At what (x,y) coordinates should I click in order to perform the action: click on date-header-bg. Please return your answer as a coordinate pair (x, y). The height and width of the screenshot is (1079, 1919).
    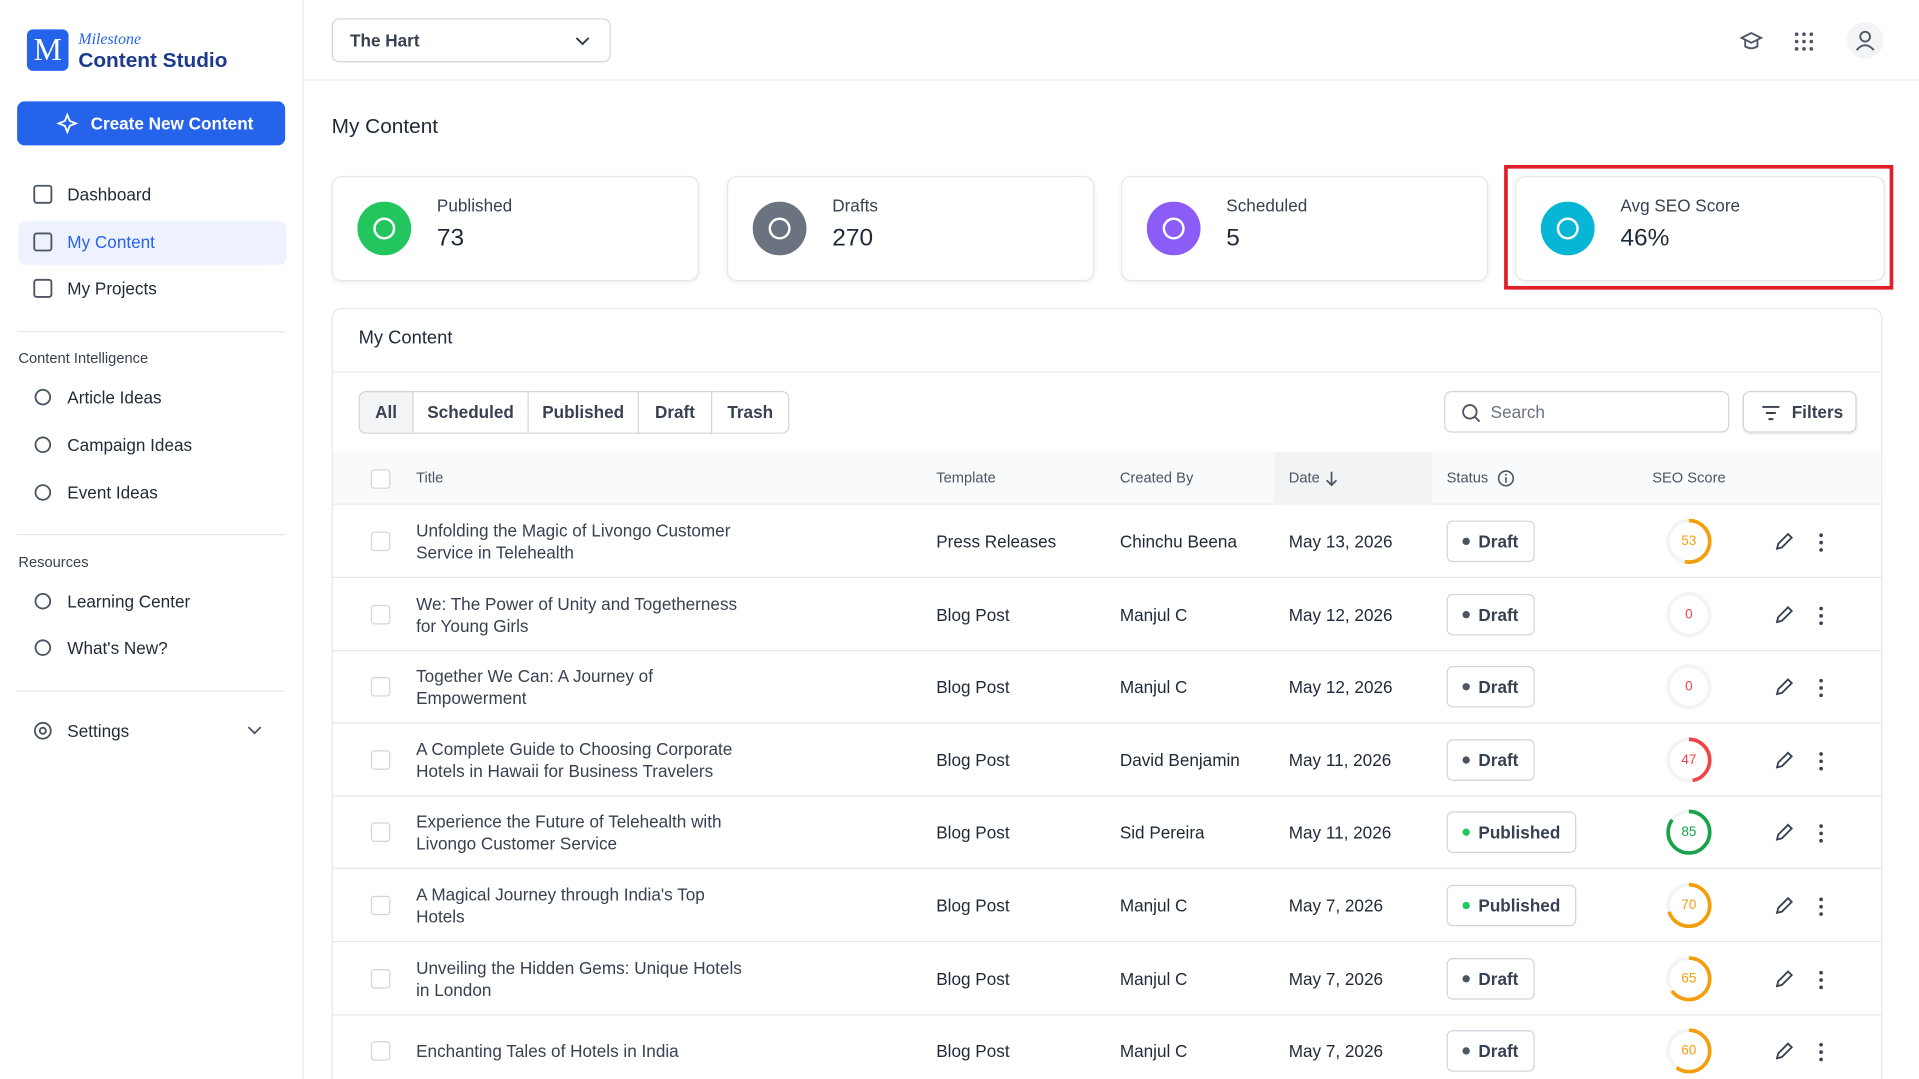
    Looking at the image, I should click on (1353, 478).